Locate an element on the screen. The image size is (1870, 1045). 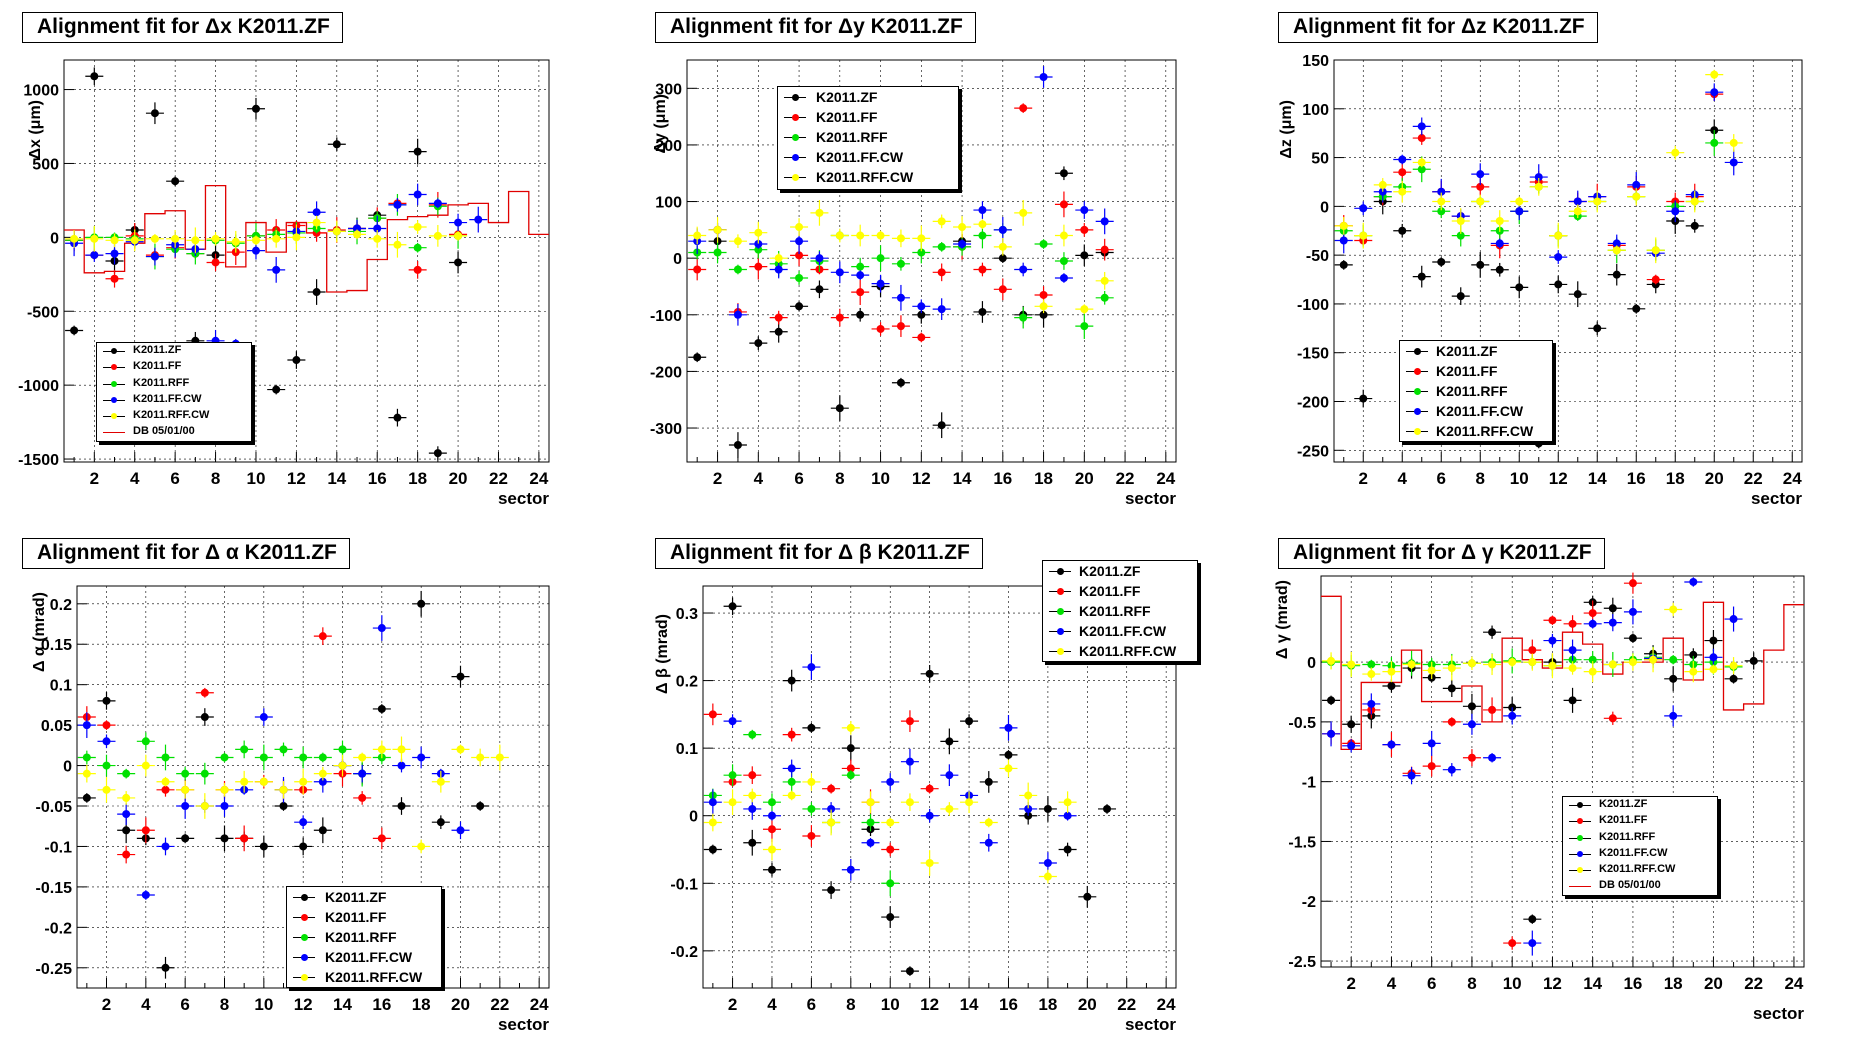
y-tick-label: -200 is located at coordinates (1313, 403).